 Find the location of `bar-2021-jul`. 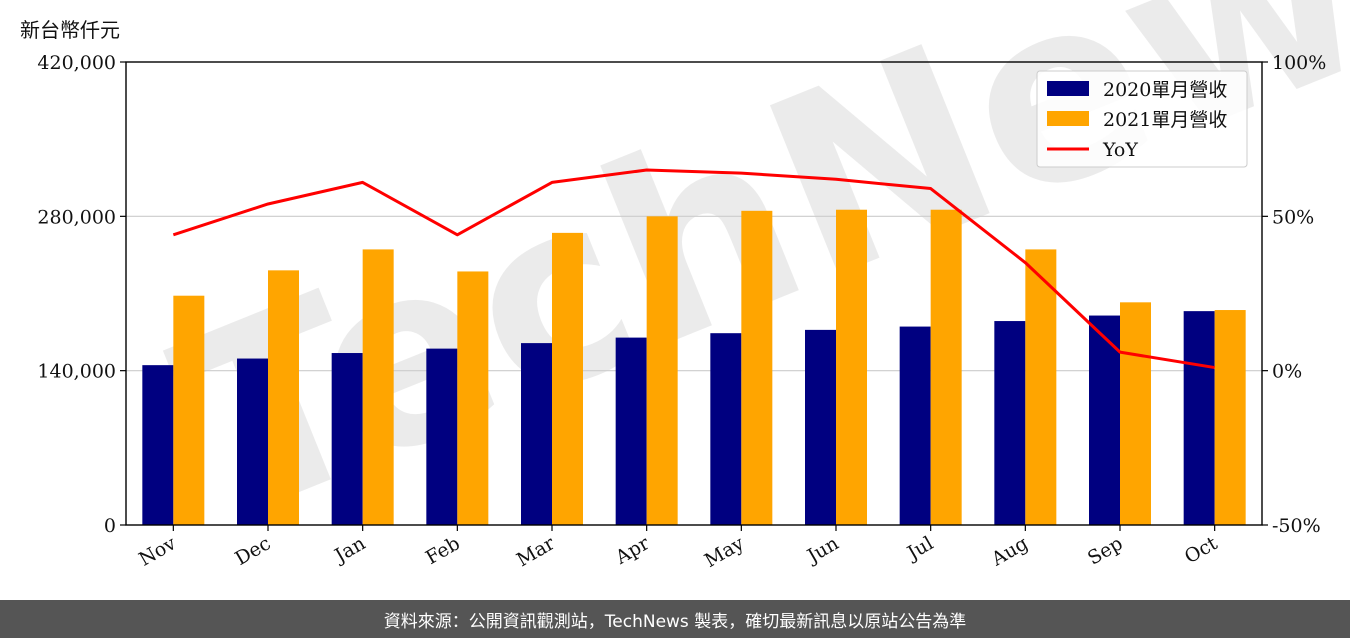

bar-2021-jul is located at coordinates (946, 367).